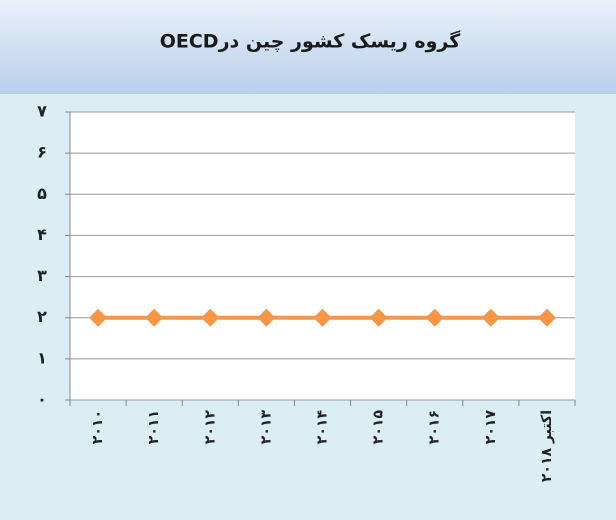 The height and width of the screenshot is (520, 616). Describe the element at coordinates (42, 316) in the screenshot. I see `y-tick-label: ۲` at that location.